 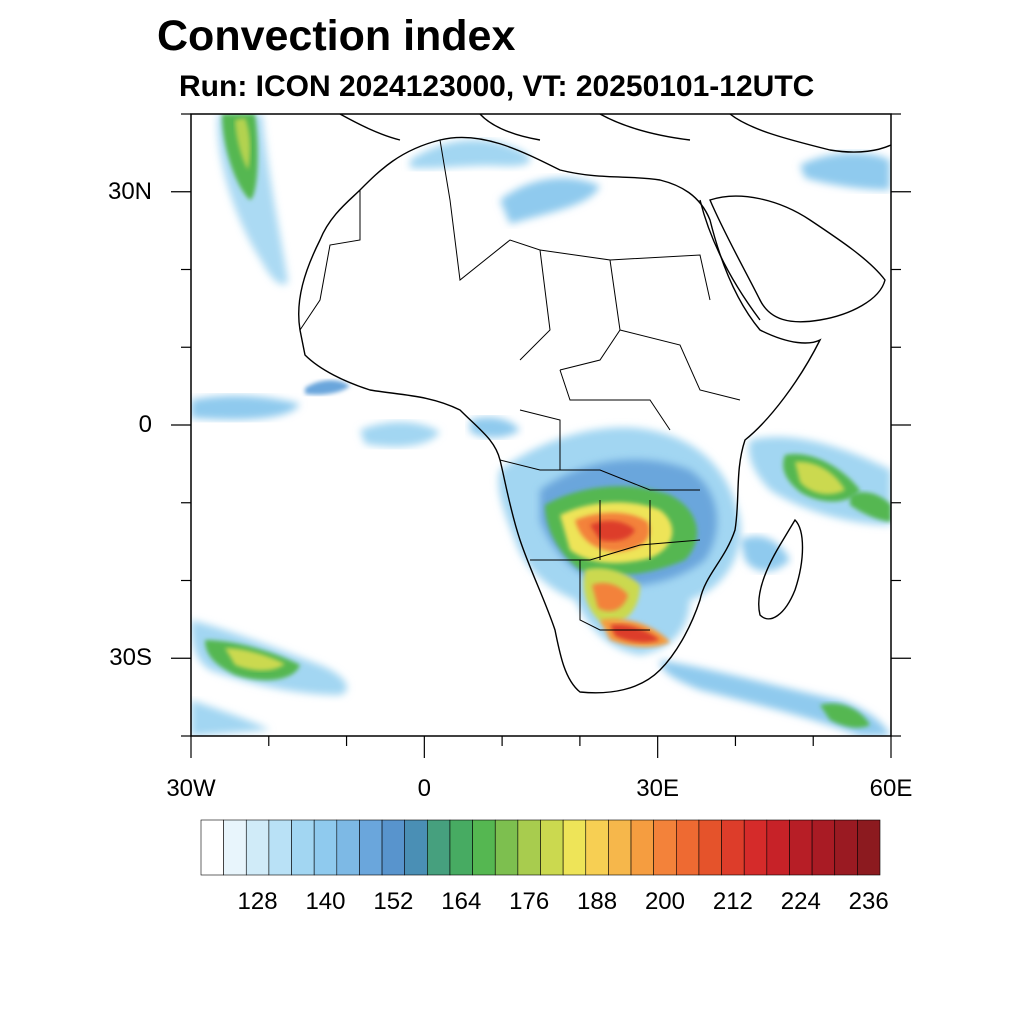 What do you see at coordinates (269, 678) in the screenshot?
I see `south-atlantic-cell` at bounding box center [269, 678].